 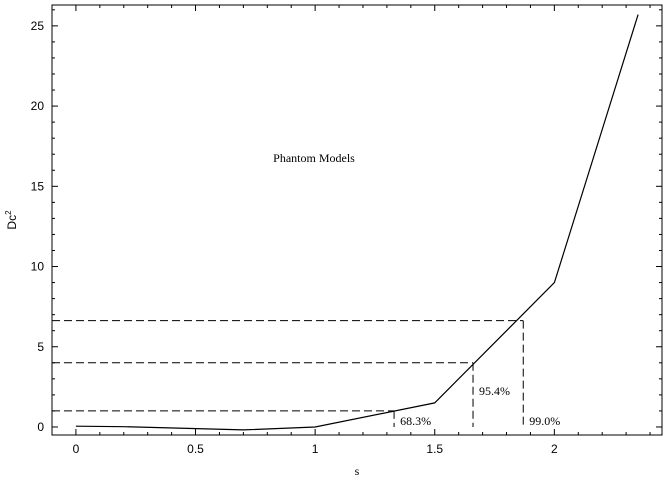 I want to click on x-tick-label: 0.5, so click(x=195, y=449).